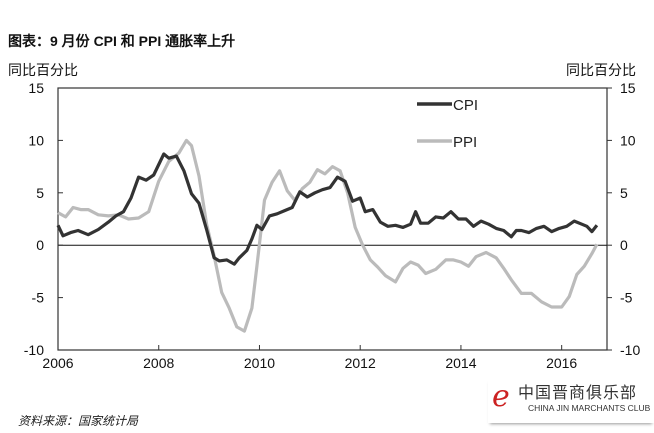 This screenshot has width=654, height=433. What do you see at coordinates (36, 88) in the screenshot?
I see `y-tick-label-left: 15` at bounding box center [36, 88].